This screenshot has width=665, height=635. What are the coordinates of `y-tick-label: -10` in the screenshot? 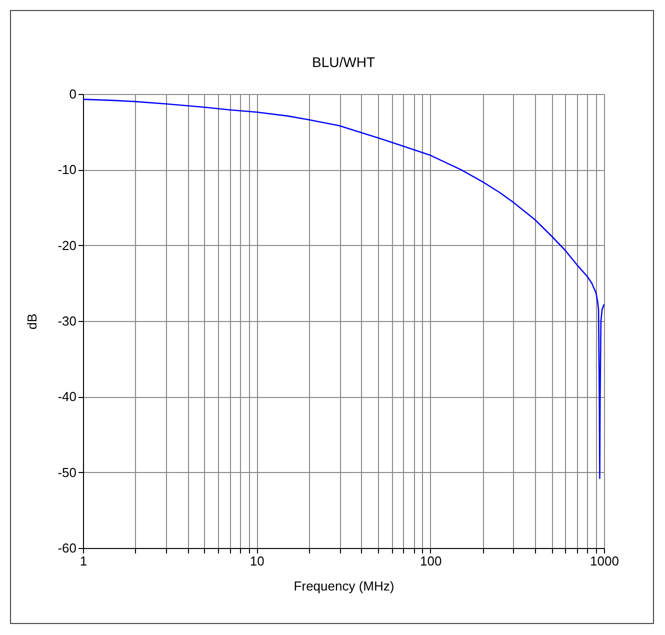 It's located at (67, 170).